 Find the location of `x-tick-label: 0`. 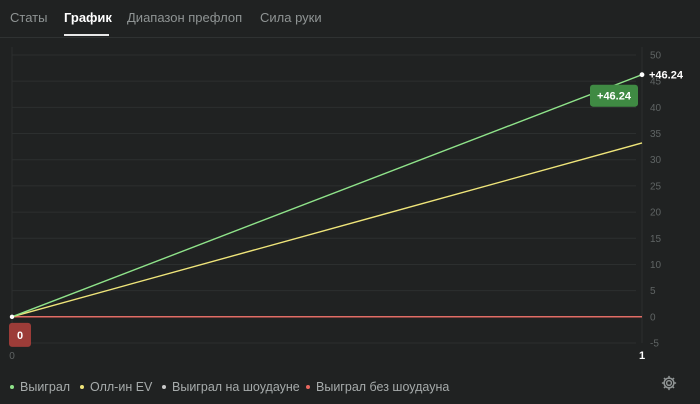

x-tick-label: 0 is located at coordinates (12, 356).